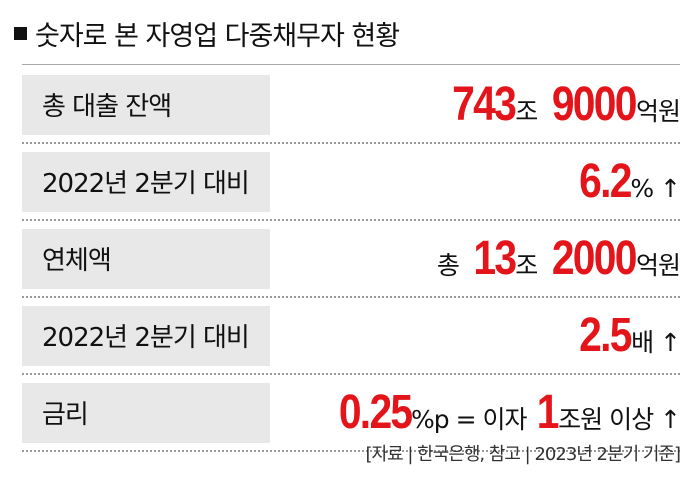 The width and height of the screenshot is (700, 478). What do you see at coordinates (619, 419) in the screenshot?
I see `value-unit: 조원 이상 ↑` at bounding box center [619, 419].